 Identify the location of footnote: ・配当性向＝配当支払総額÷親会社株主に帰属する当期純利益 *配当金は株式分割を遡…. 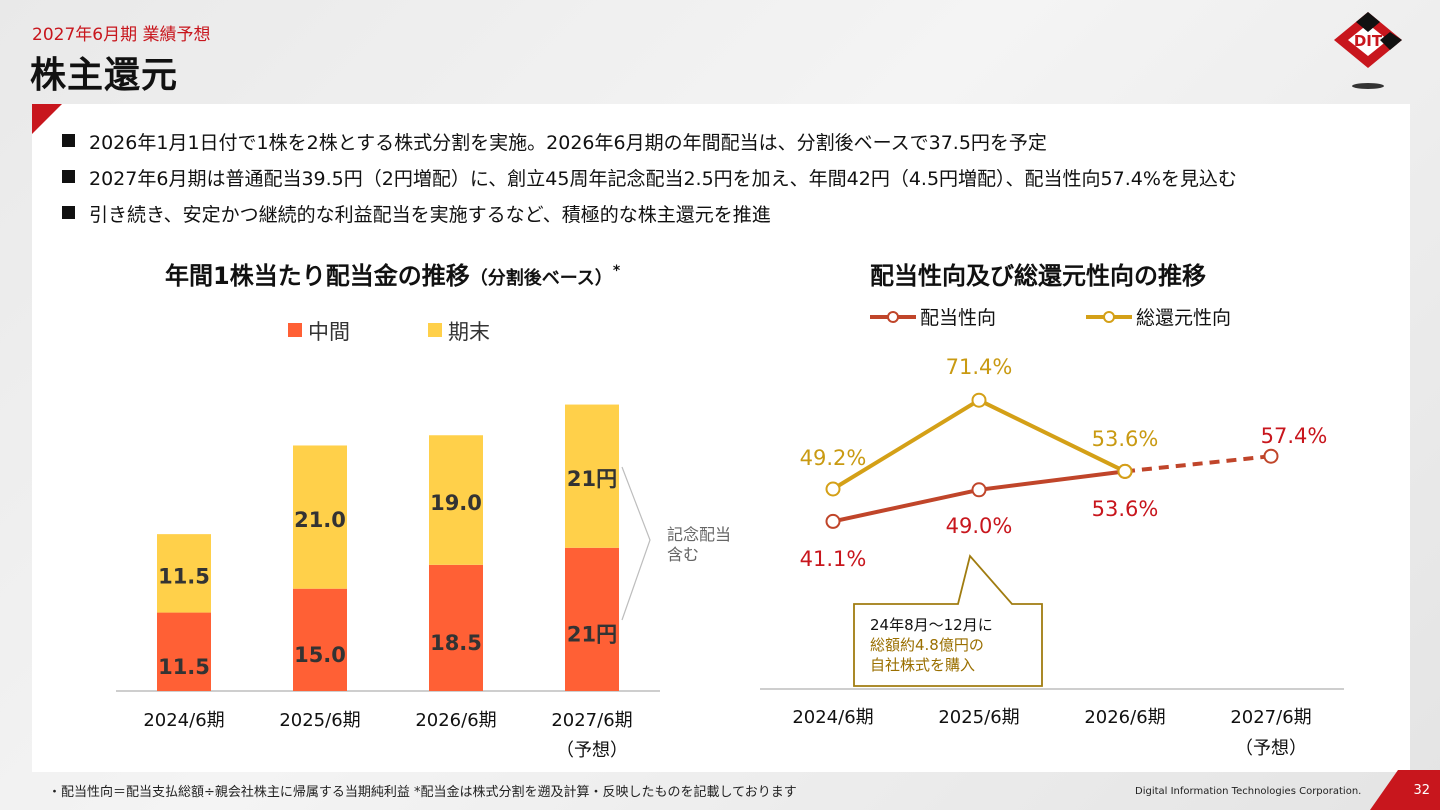
(422, 792).